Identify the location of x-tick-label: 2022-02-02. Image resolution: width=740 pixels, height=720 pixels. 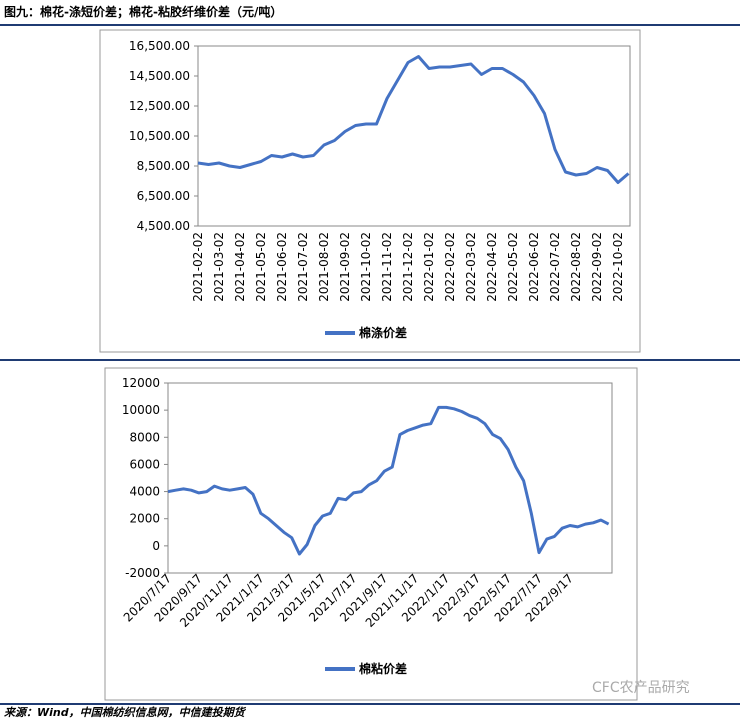
(450, 267).